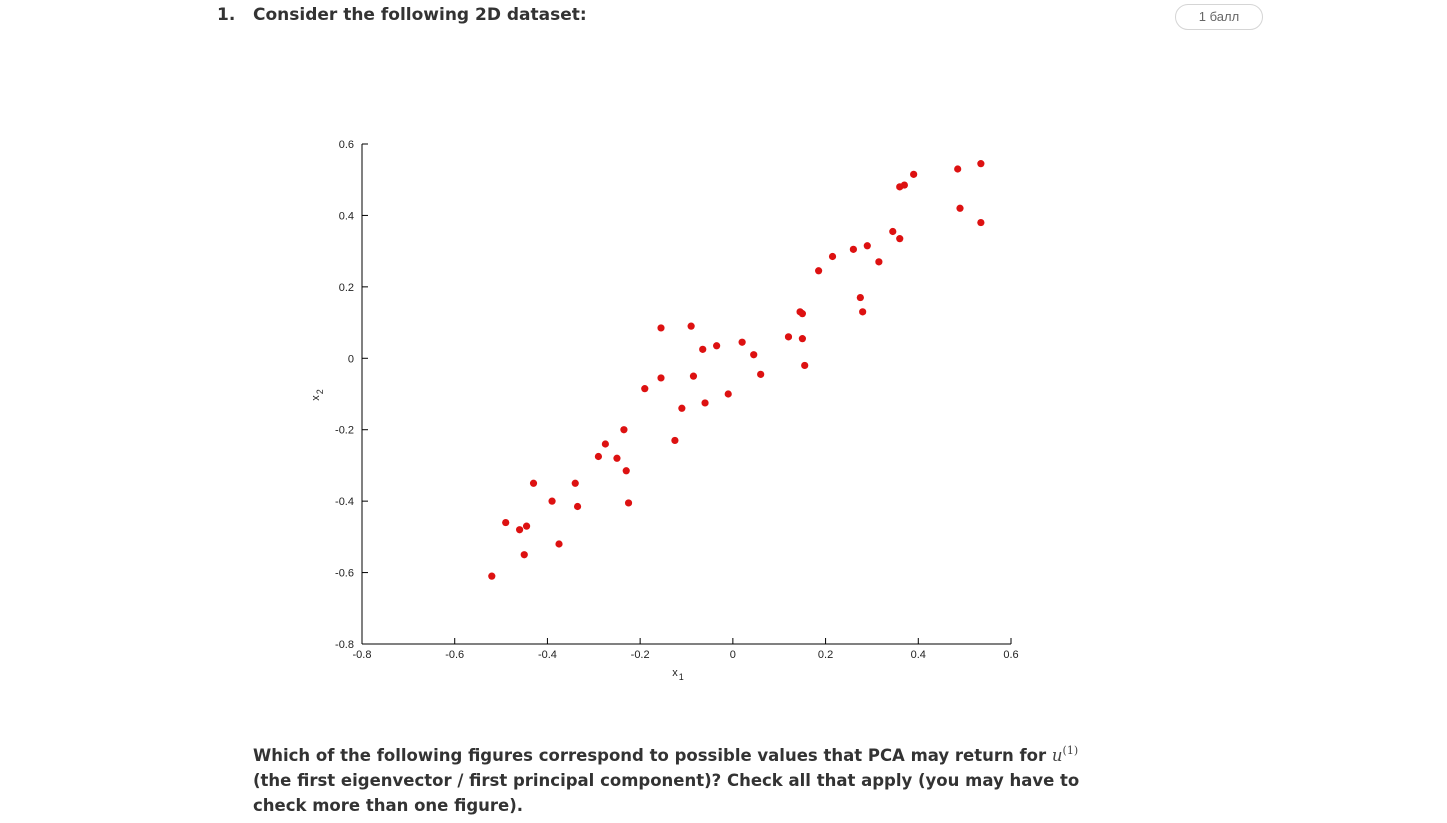 The width and height of the screenshot is (1447, 823). Describe the element at coordinates (344, 502) in the screenshot. I see `y-tick-label: -0.4` at that location.